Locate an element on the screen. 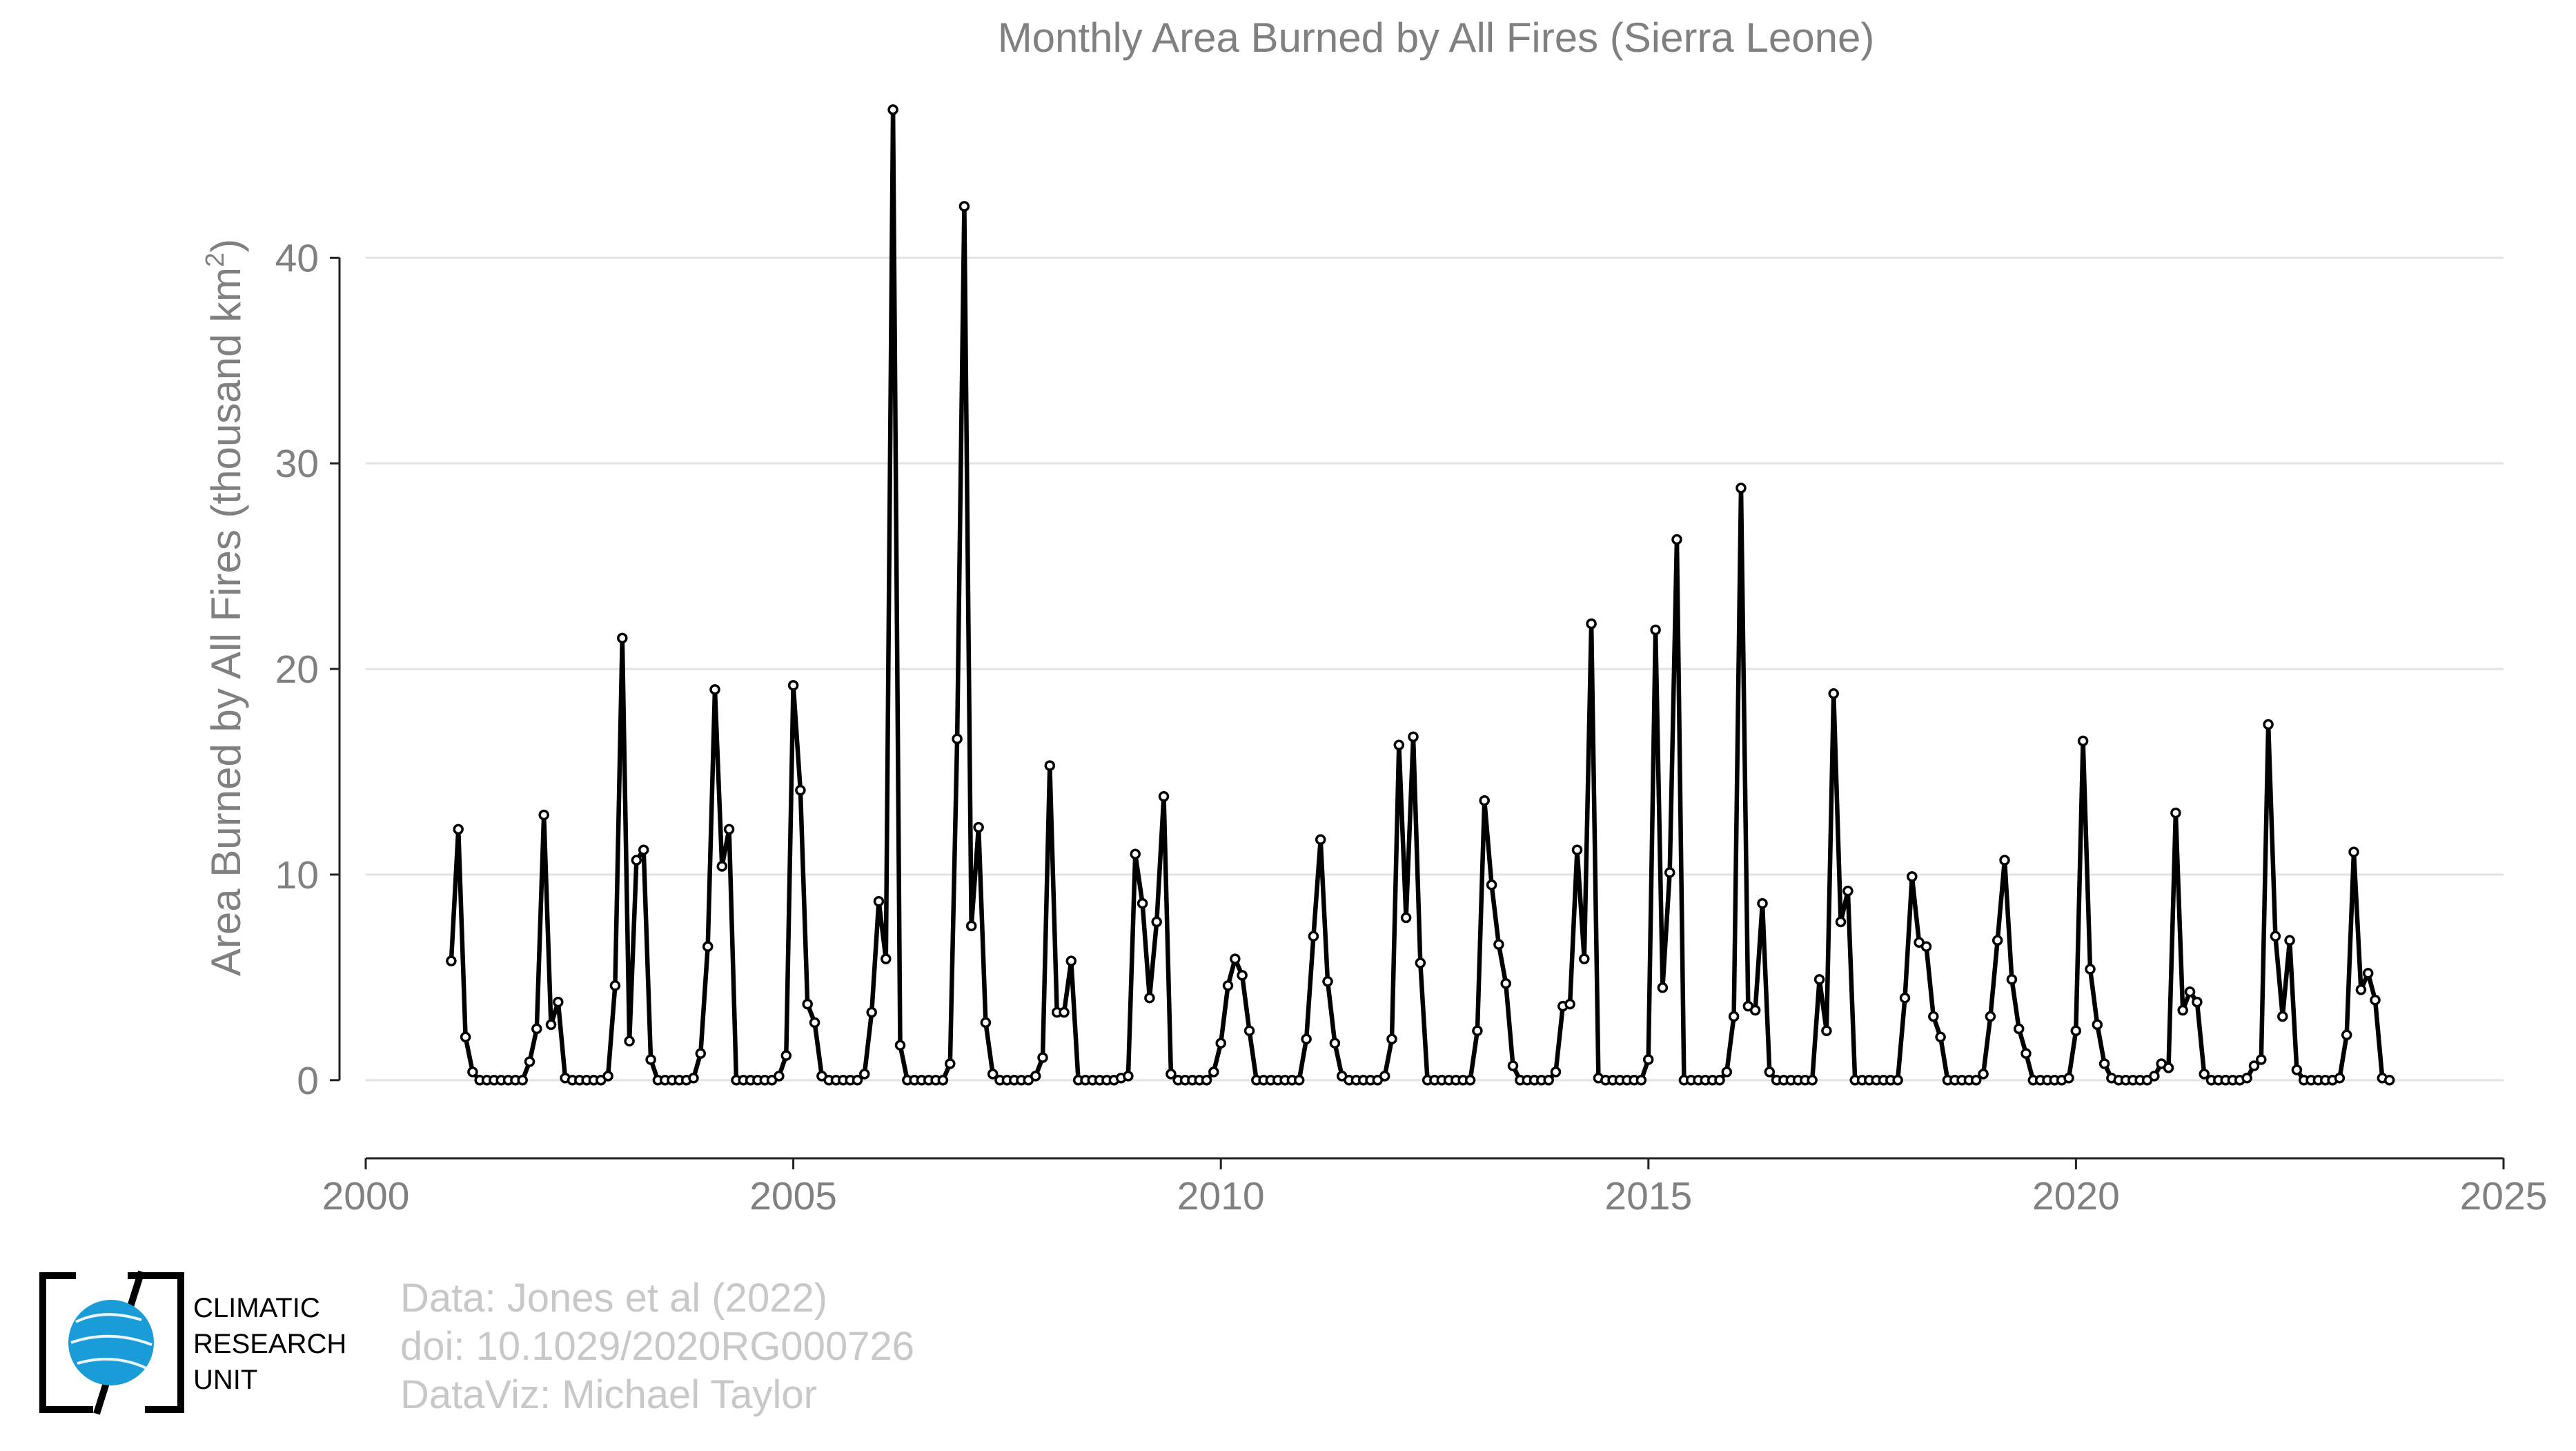  y-axis-ticks: 0 10 20 30 40 is located at coordinates (307, 669).